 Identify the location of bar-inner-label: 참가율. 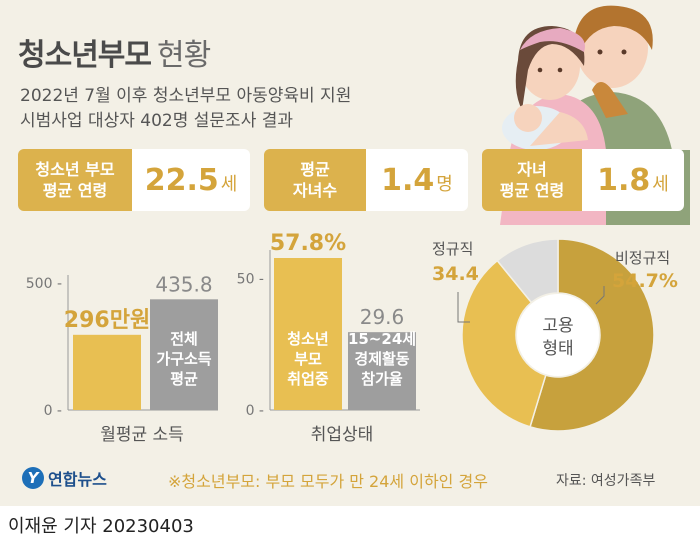
(382, 379).